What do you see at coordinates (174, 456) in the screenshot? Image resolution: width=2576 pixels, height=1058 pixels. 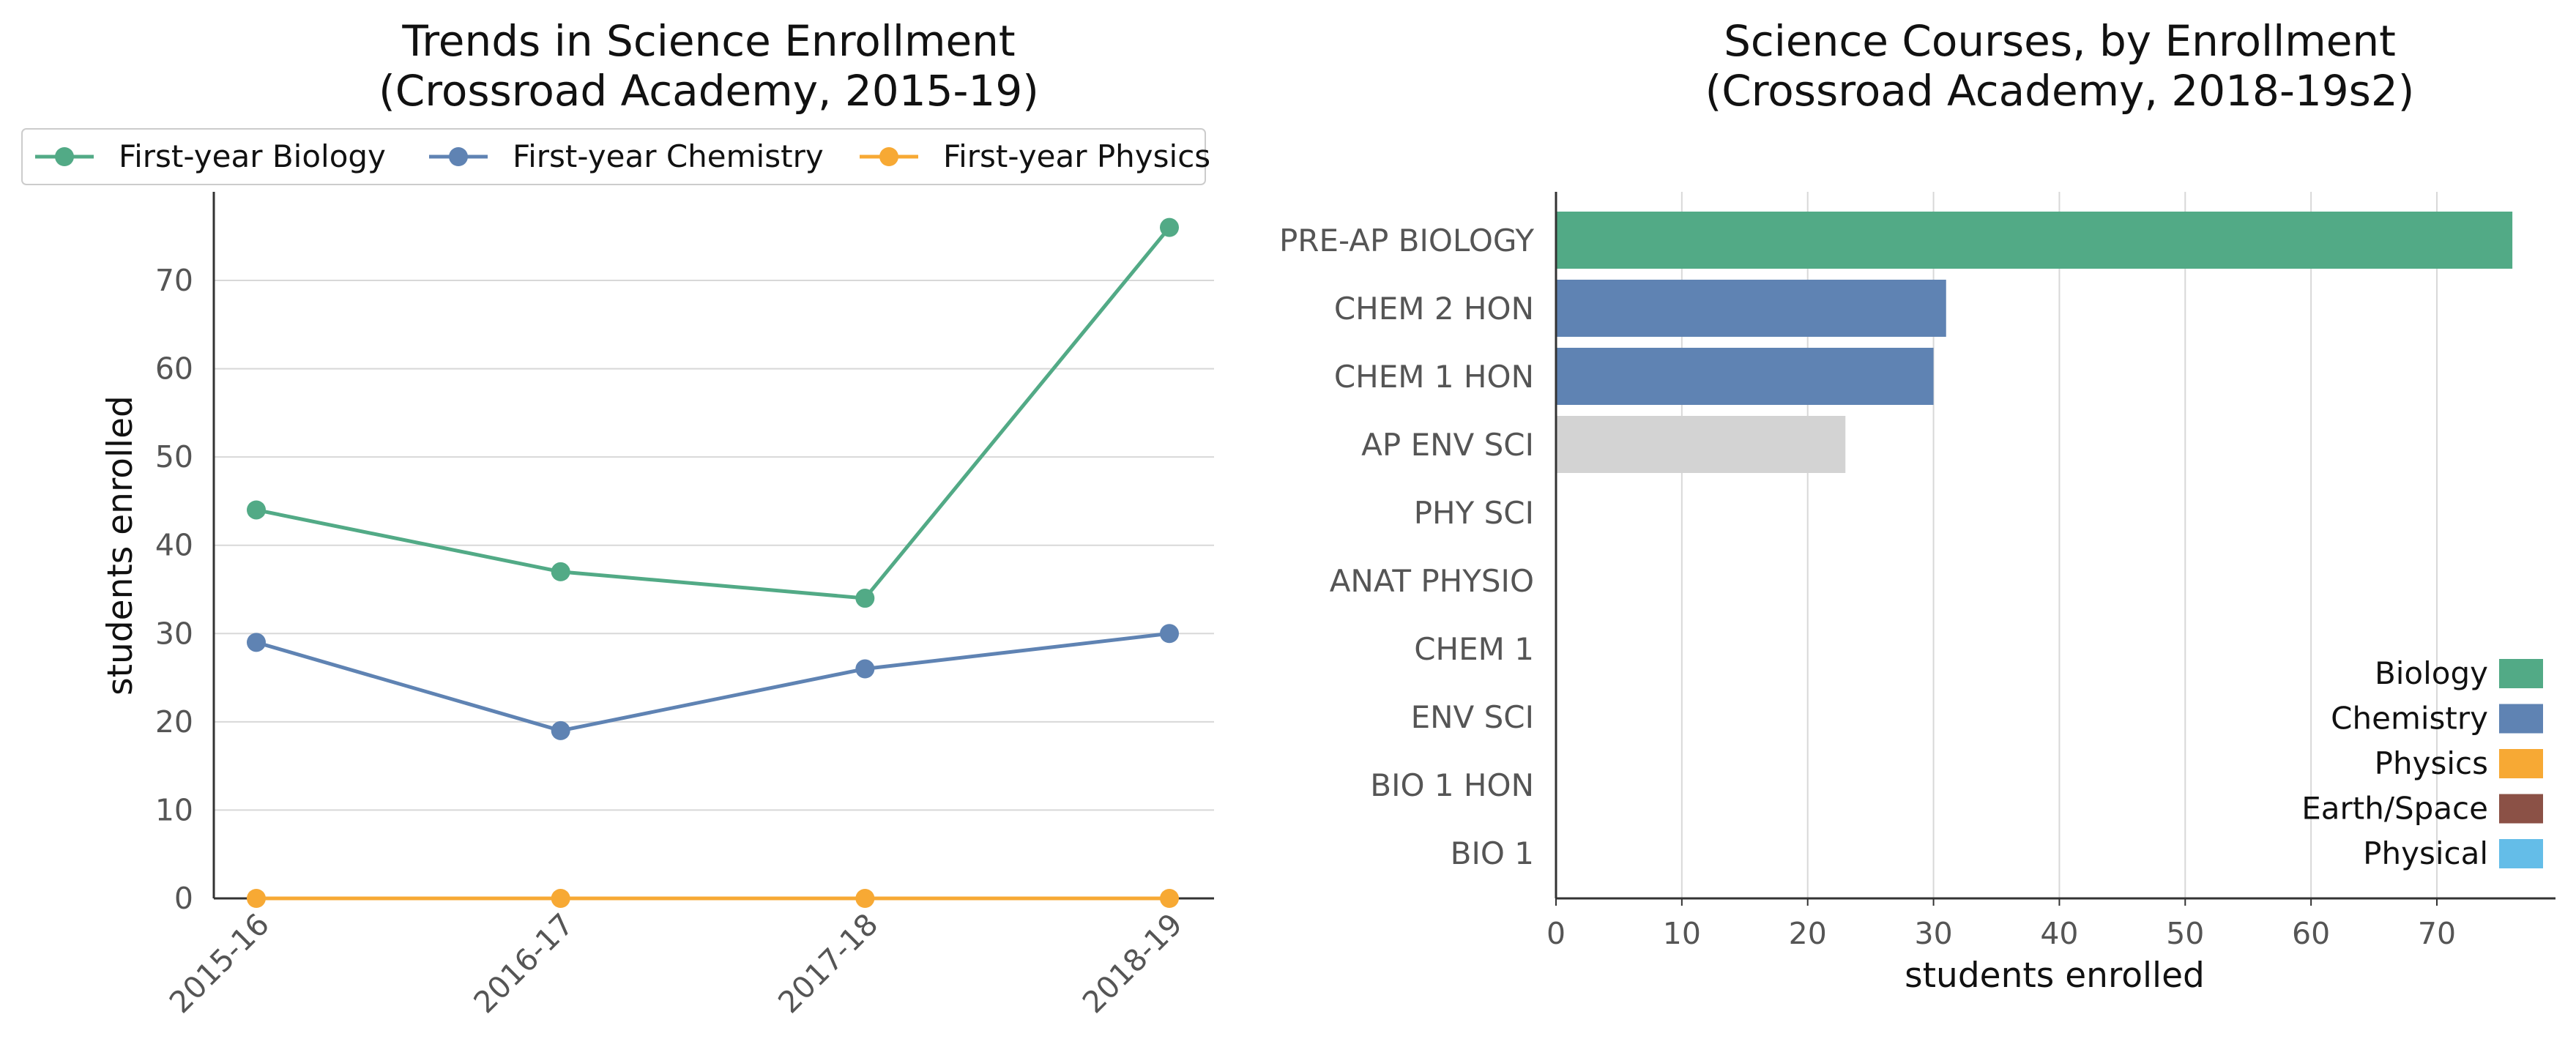 I see `y-tick-label: 50` at bounding box center [174, 456].